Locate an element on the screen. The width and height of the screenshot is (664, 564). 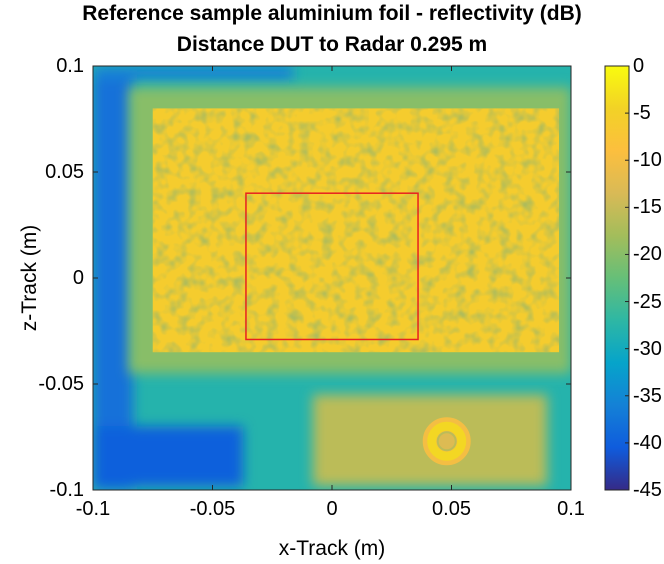
y-tick-label: 0.1 is located at coordinates (70, 66).